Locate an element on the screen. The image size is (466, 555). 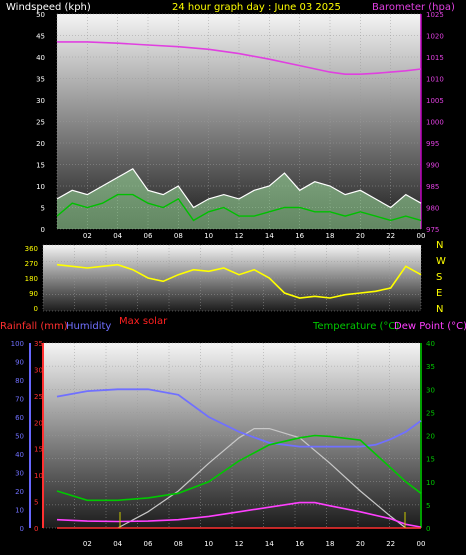
temperature-y-tick: 25 is located at coordinates (430, 413).